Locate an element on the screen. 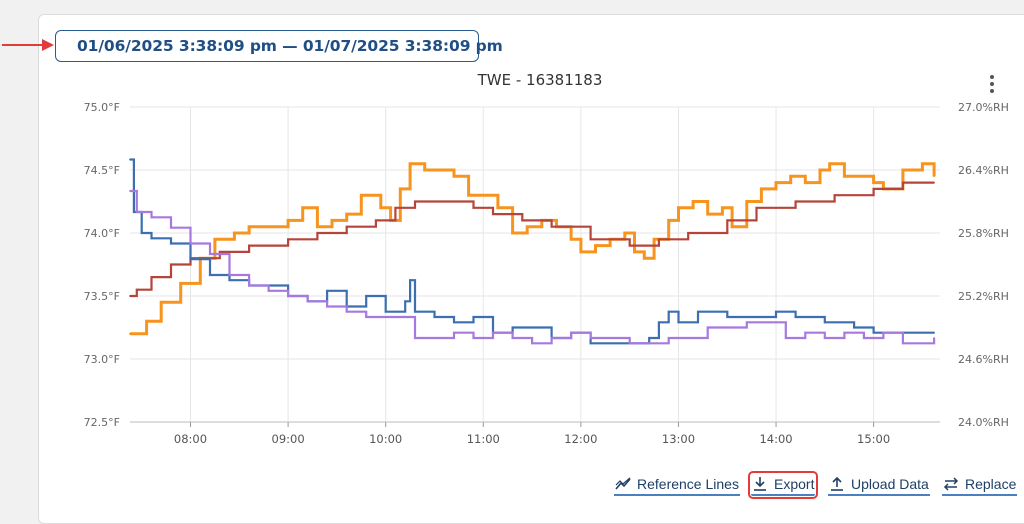 Image resolution: width=1024 pixels, height=524 pixels. reference-lines-button: Reference Lines is located at coordinates (677, 485).